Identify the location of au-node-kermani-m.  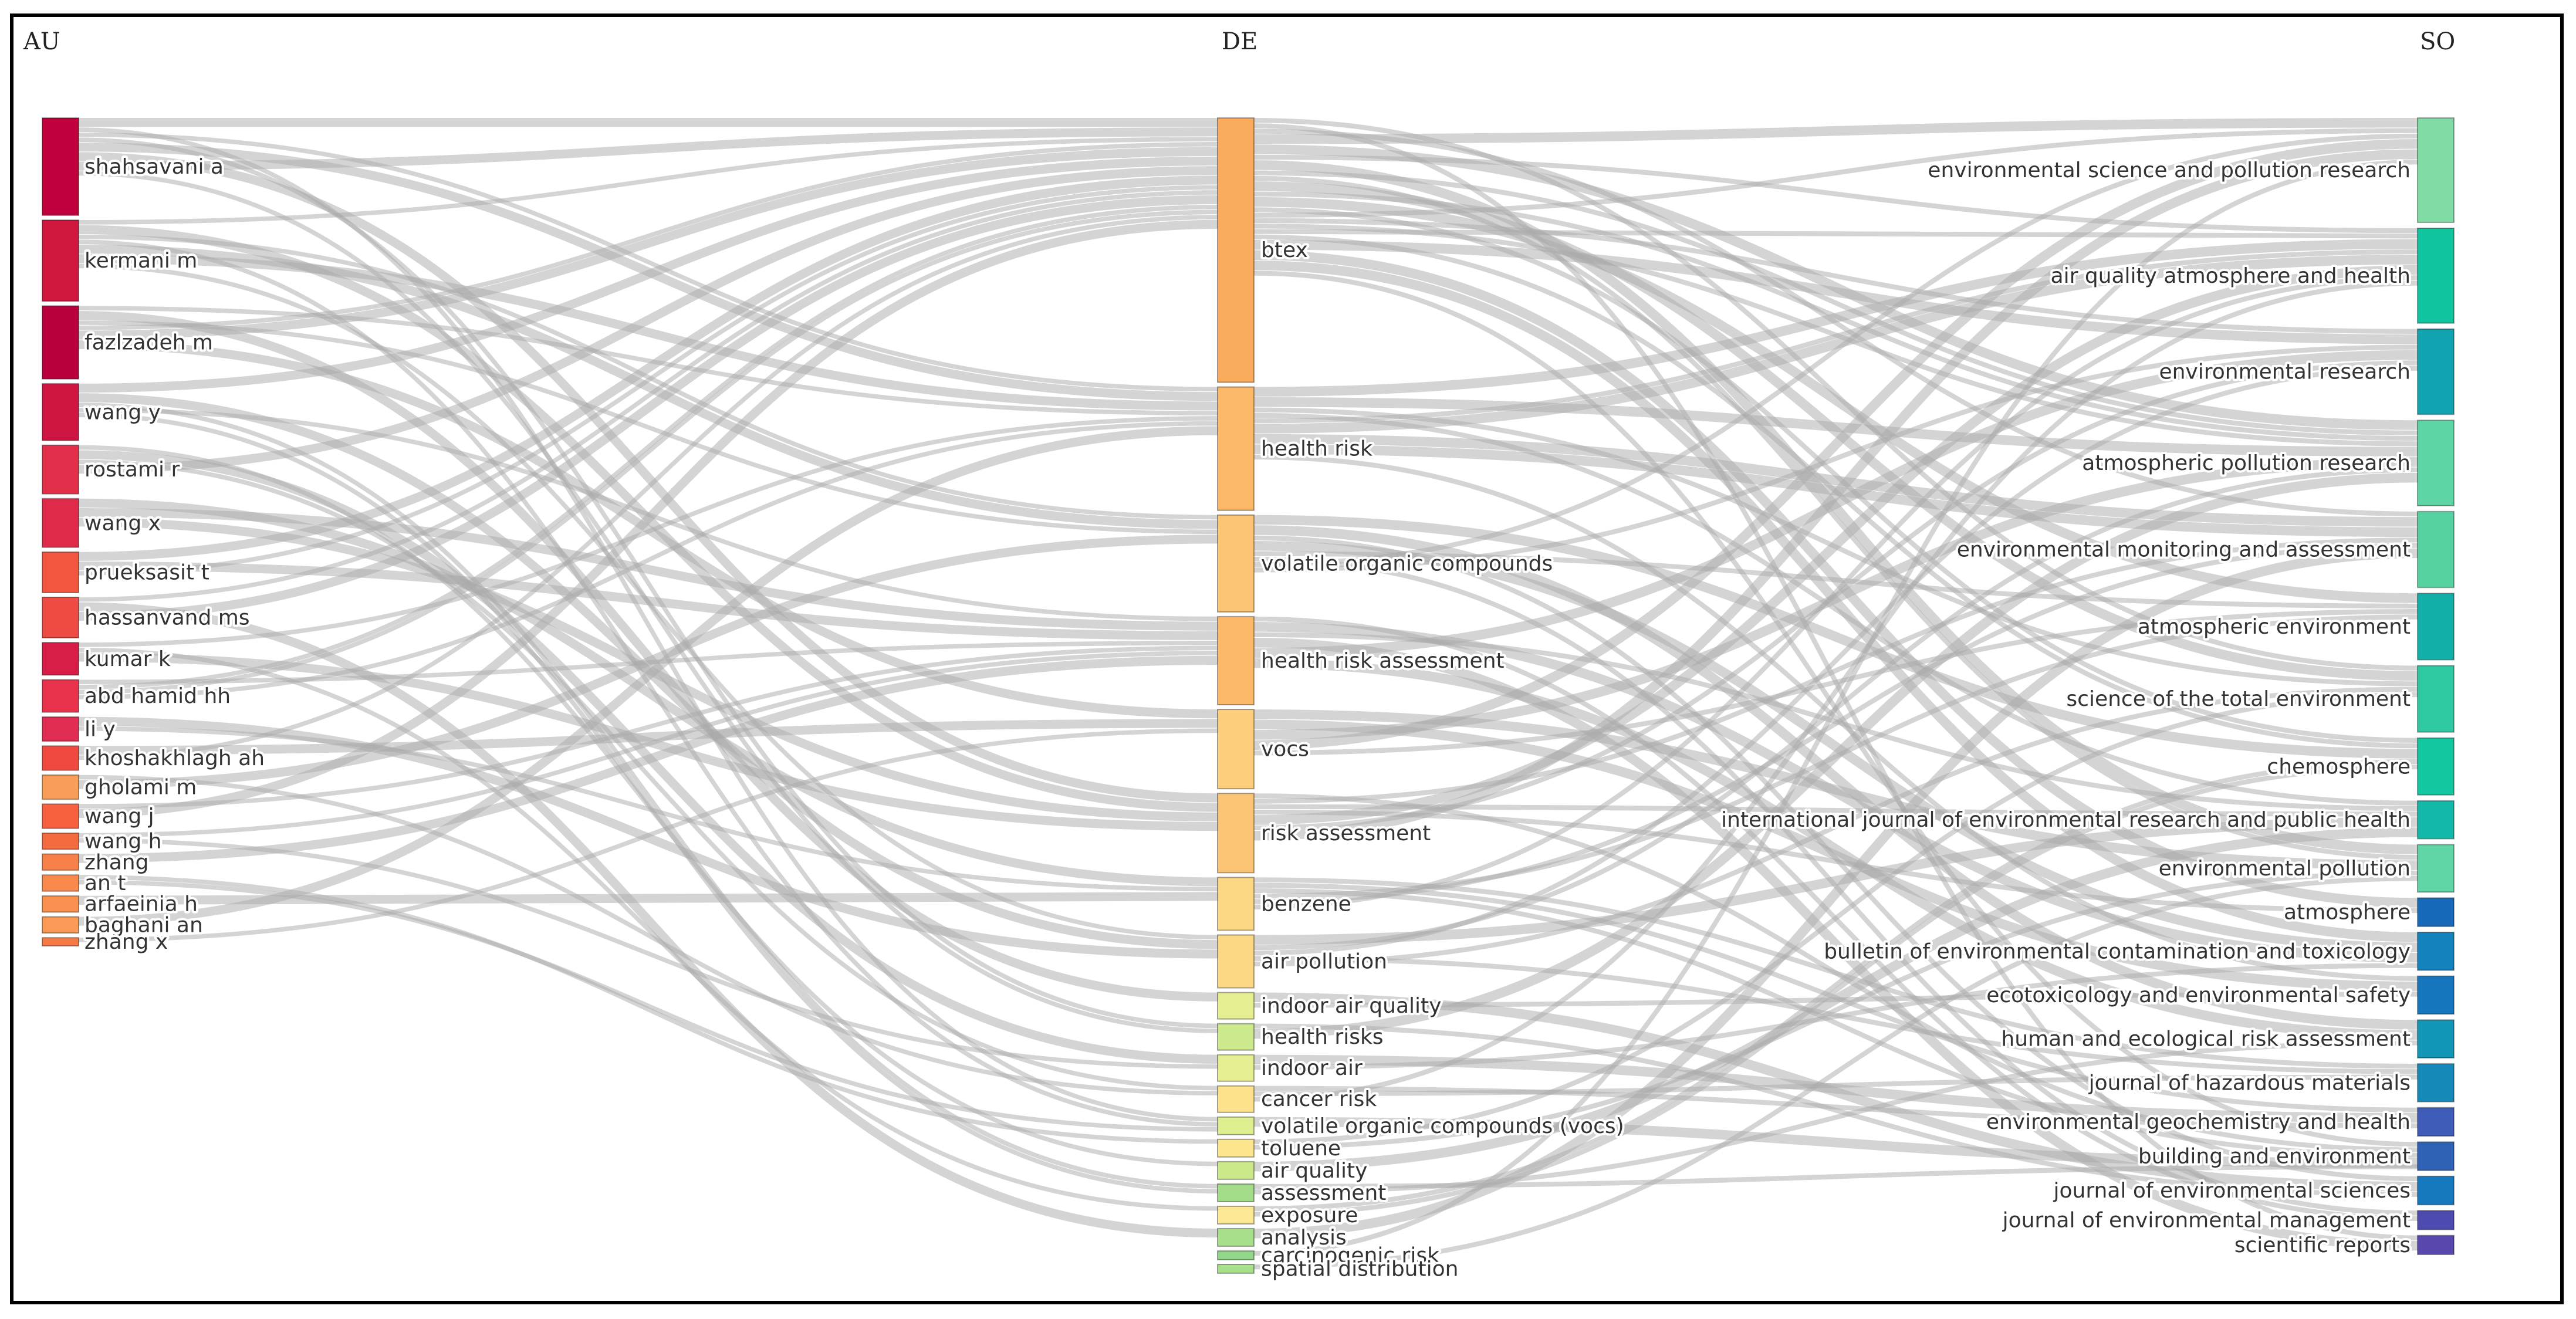
(60, 260).